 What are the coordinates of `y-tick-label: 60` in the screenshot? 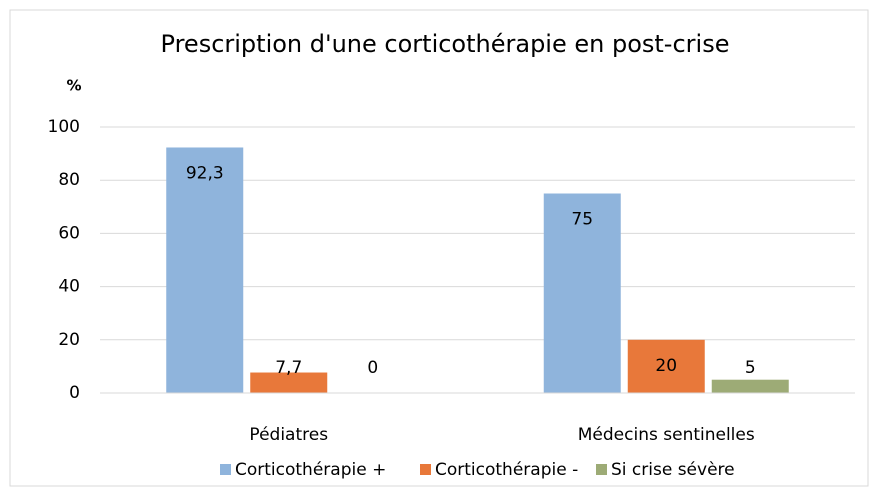 It's located at (69, 233).